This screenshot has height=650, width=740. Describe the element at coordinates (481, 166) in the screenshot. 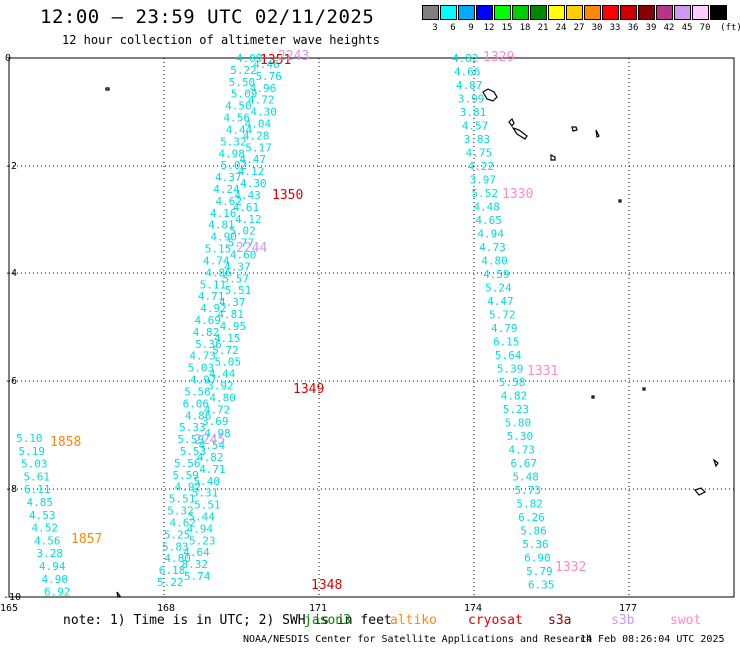

I see `wave-height-value: 4.22` at that location.